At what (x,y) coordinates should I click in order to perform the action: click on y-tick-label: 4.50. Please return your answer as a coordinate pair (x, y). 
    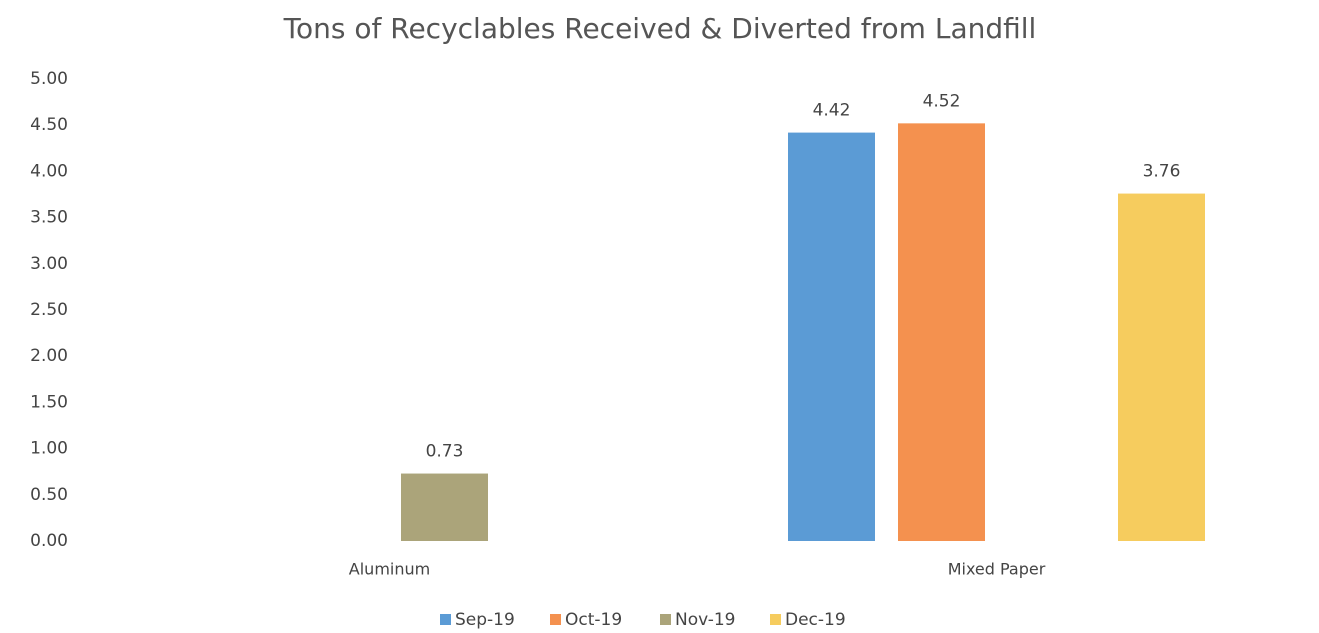
    Looking at the image, I should click on (49, 125).